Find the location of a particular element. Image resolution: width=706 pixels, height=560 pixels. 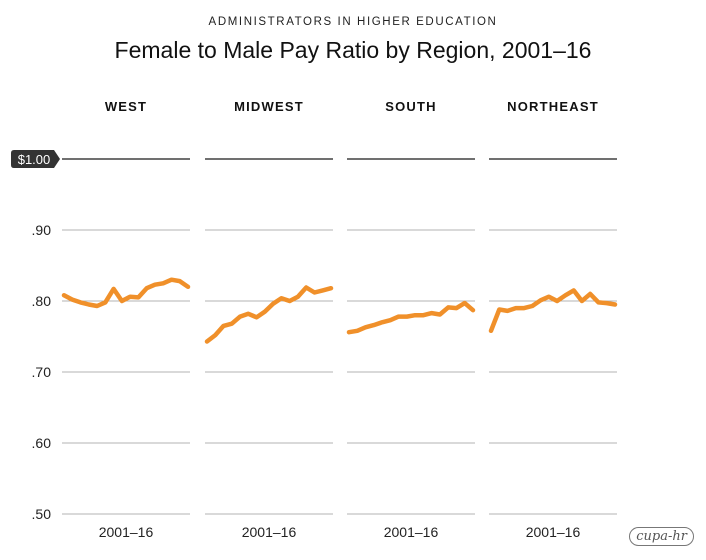

series-line-northeast is located at coordinates (553, 311).